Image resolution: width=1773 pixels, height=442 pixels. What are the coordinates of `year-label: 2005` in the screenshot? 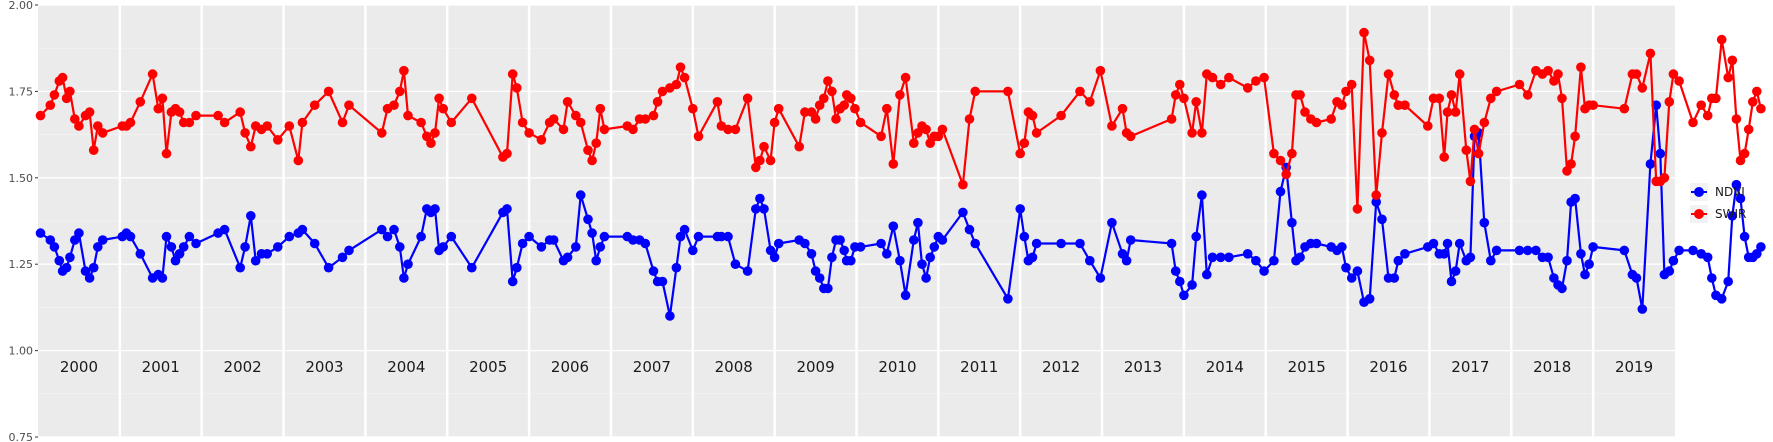 It's located at (488, 367).